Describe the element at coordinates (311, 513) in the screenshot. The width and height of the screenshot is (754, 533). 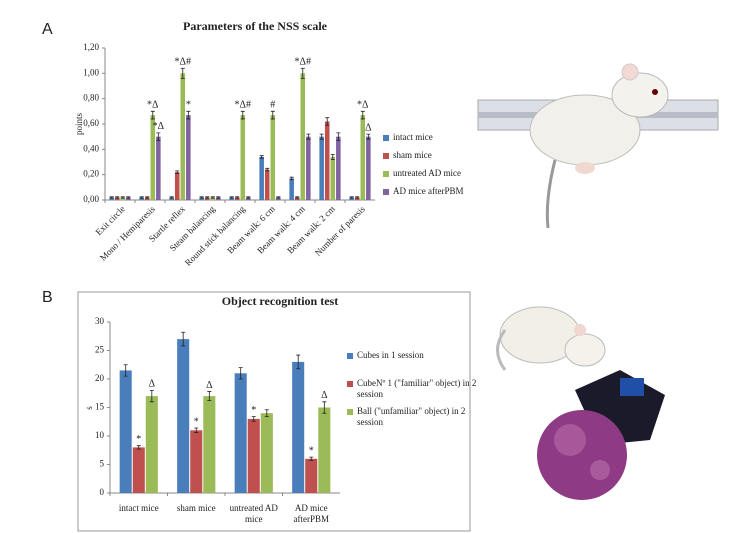
I see `x-tick-label: AD mice afterPBM` at that location.